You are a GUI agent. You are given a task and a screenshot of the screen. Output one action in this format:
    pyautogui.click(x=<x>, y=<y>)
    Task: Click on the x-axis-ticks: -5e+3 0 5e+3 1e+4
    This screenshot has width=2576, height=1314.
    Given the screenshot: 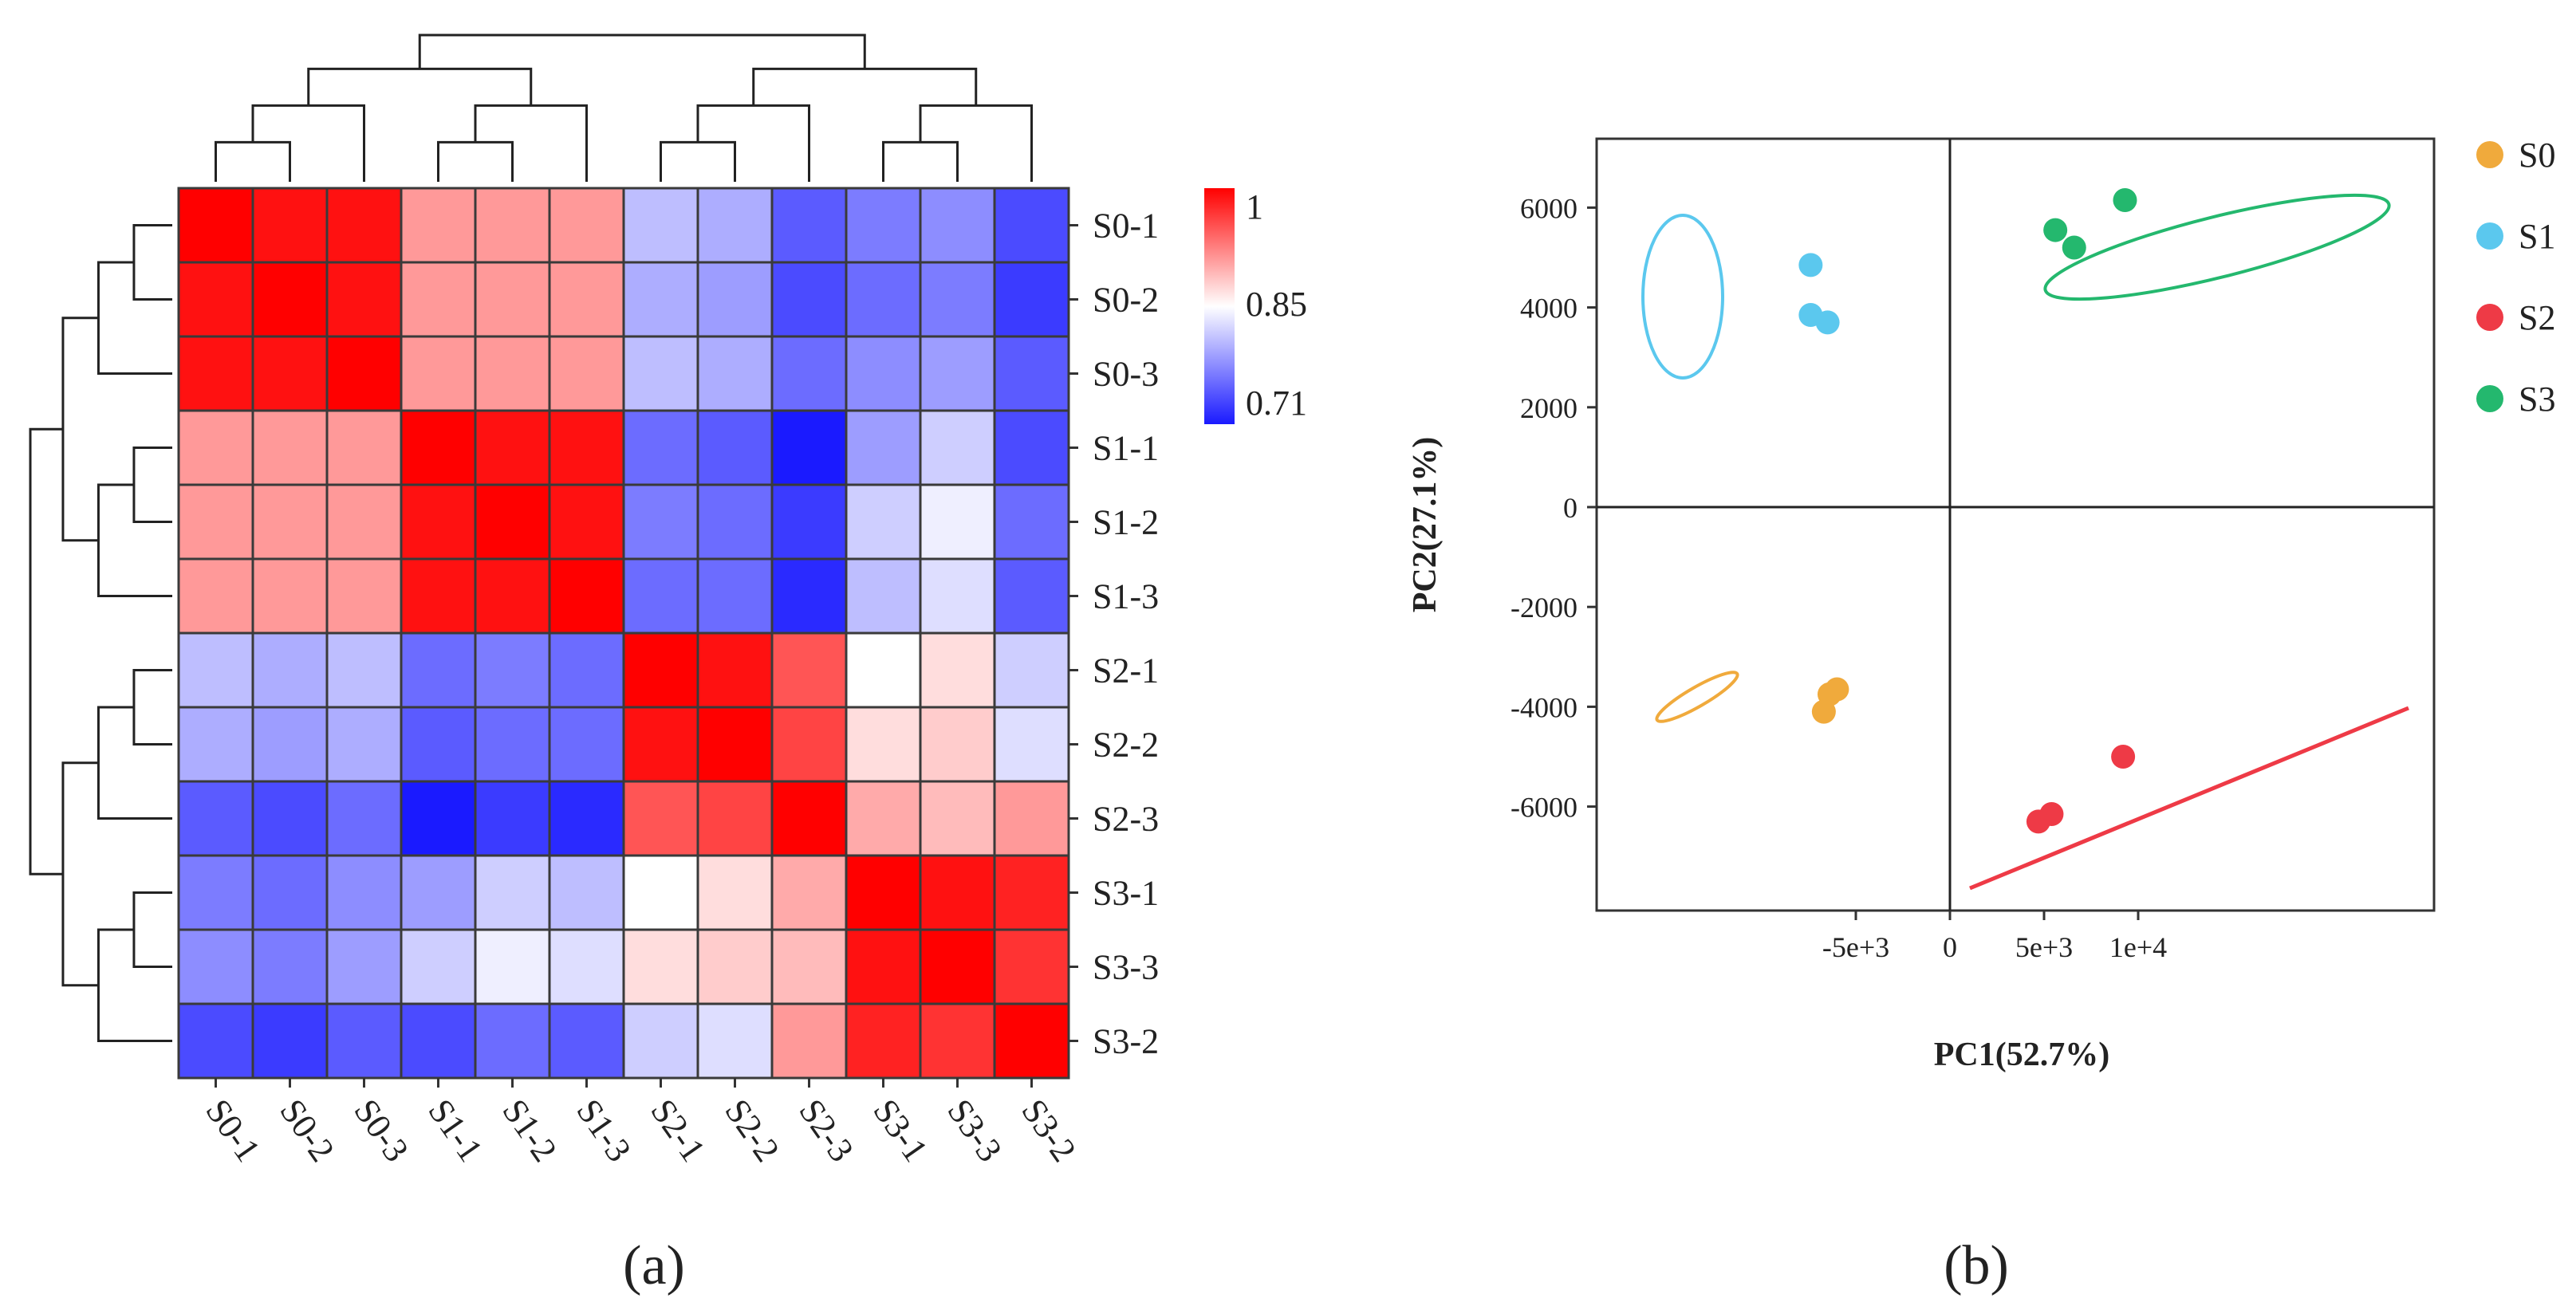 What is the action you would take?
    pyautogui.click(x=1994, y=937)
    